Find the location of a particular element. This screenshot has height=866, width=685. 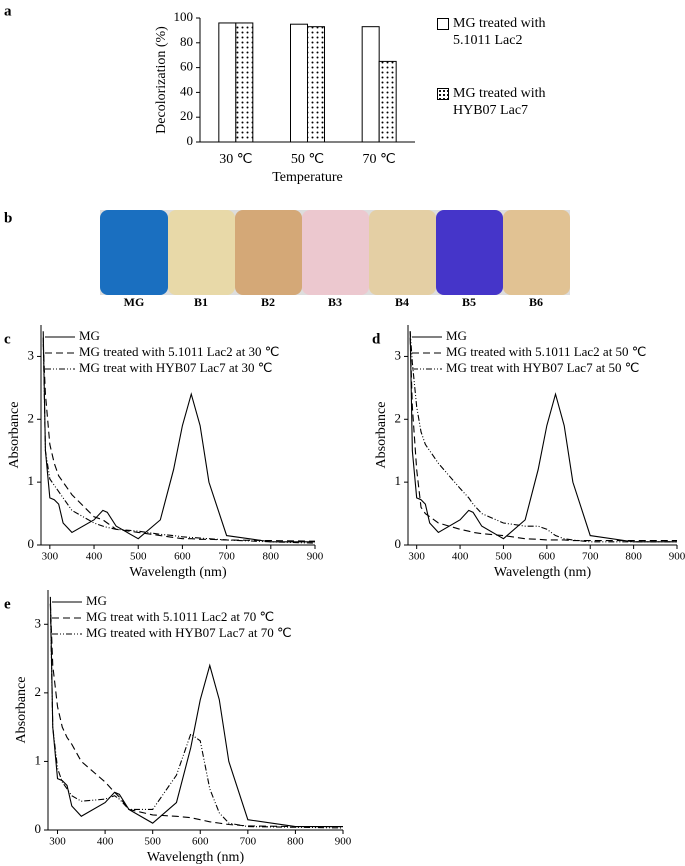

y-tick-label: 80 is located at coordinates (186, 41).